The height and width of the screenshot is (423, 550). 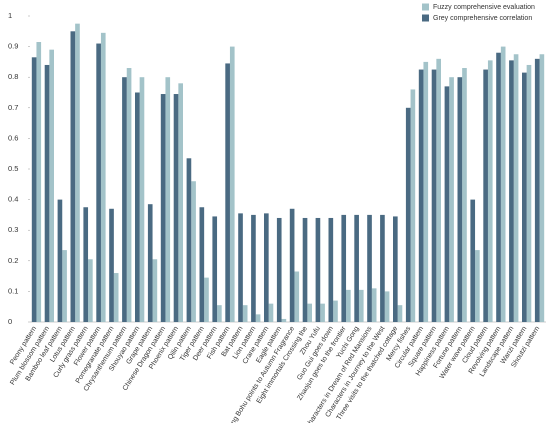 I want to click on y-tick-label: 0, so click(x=10, y=321).